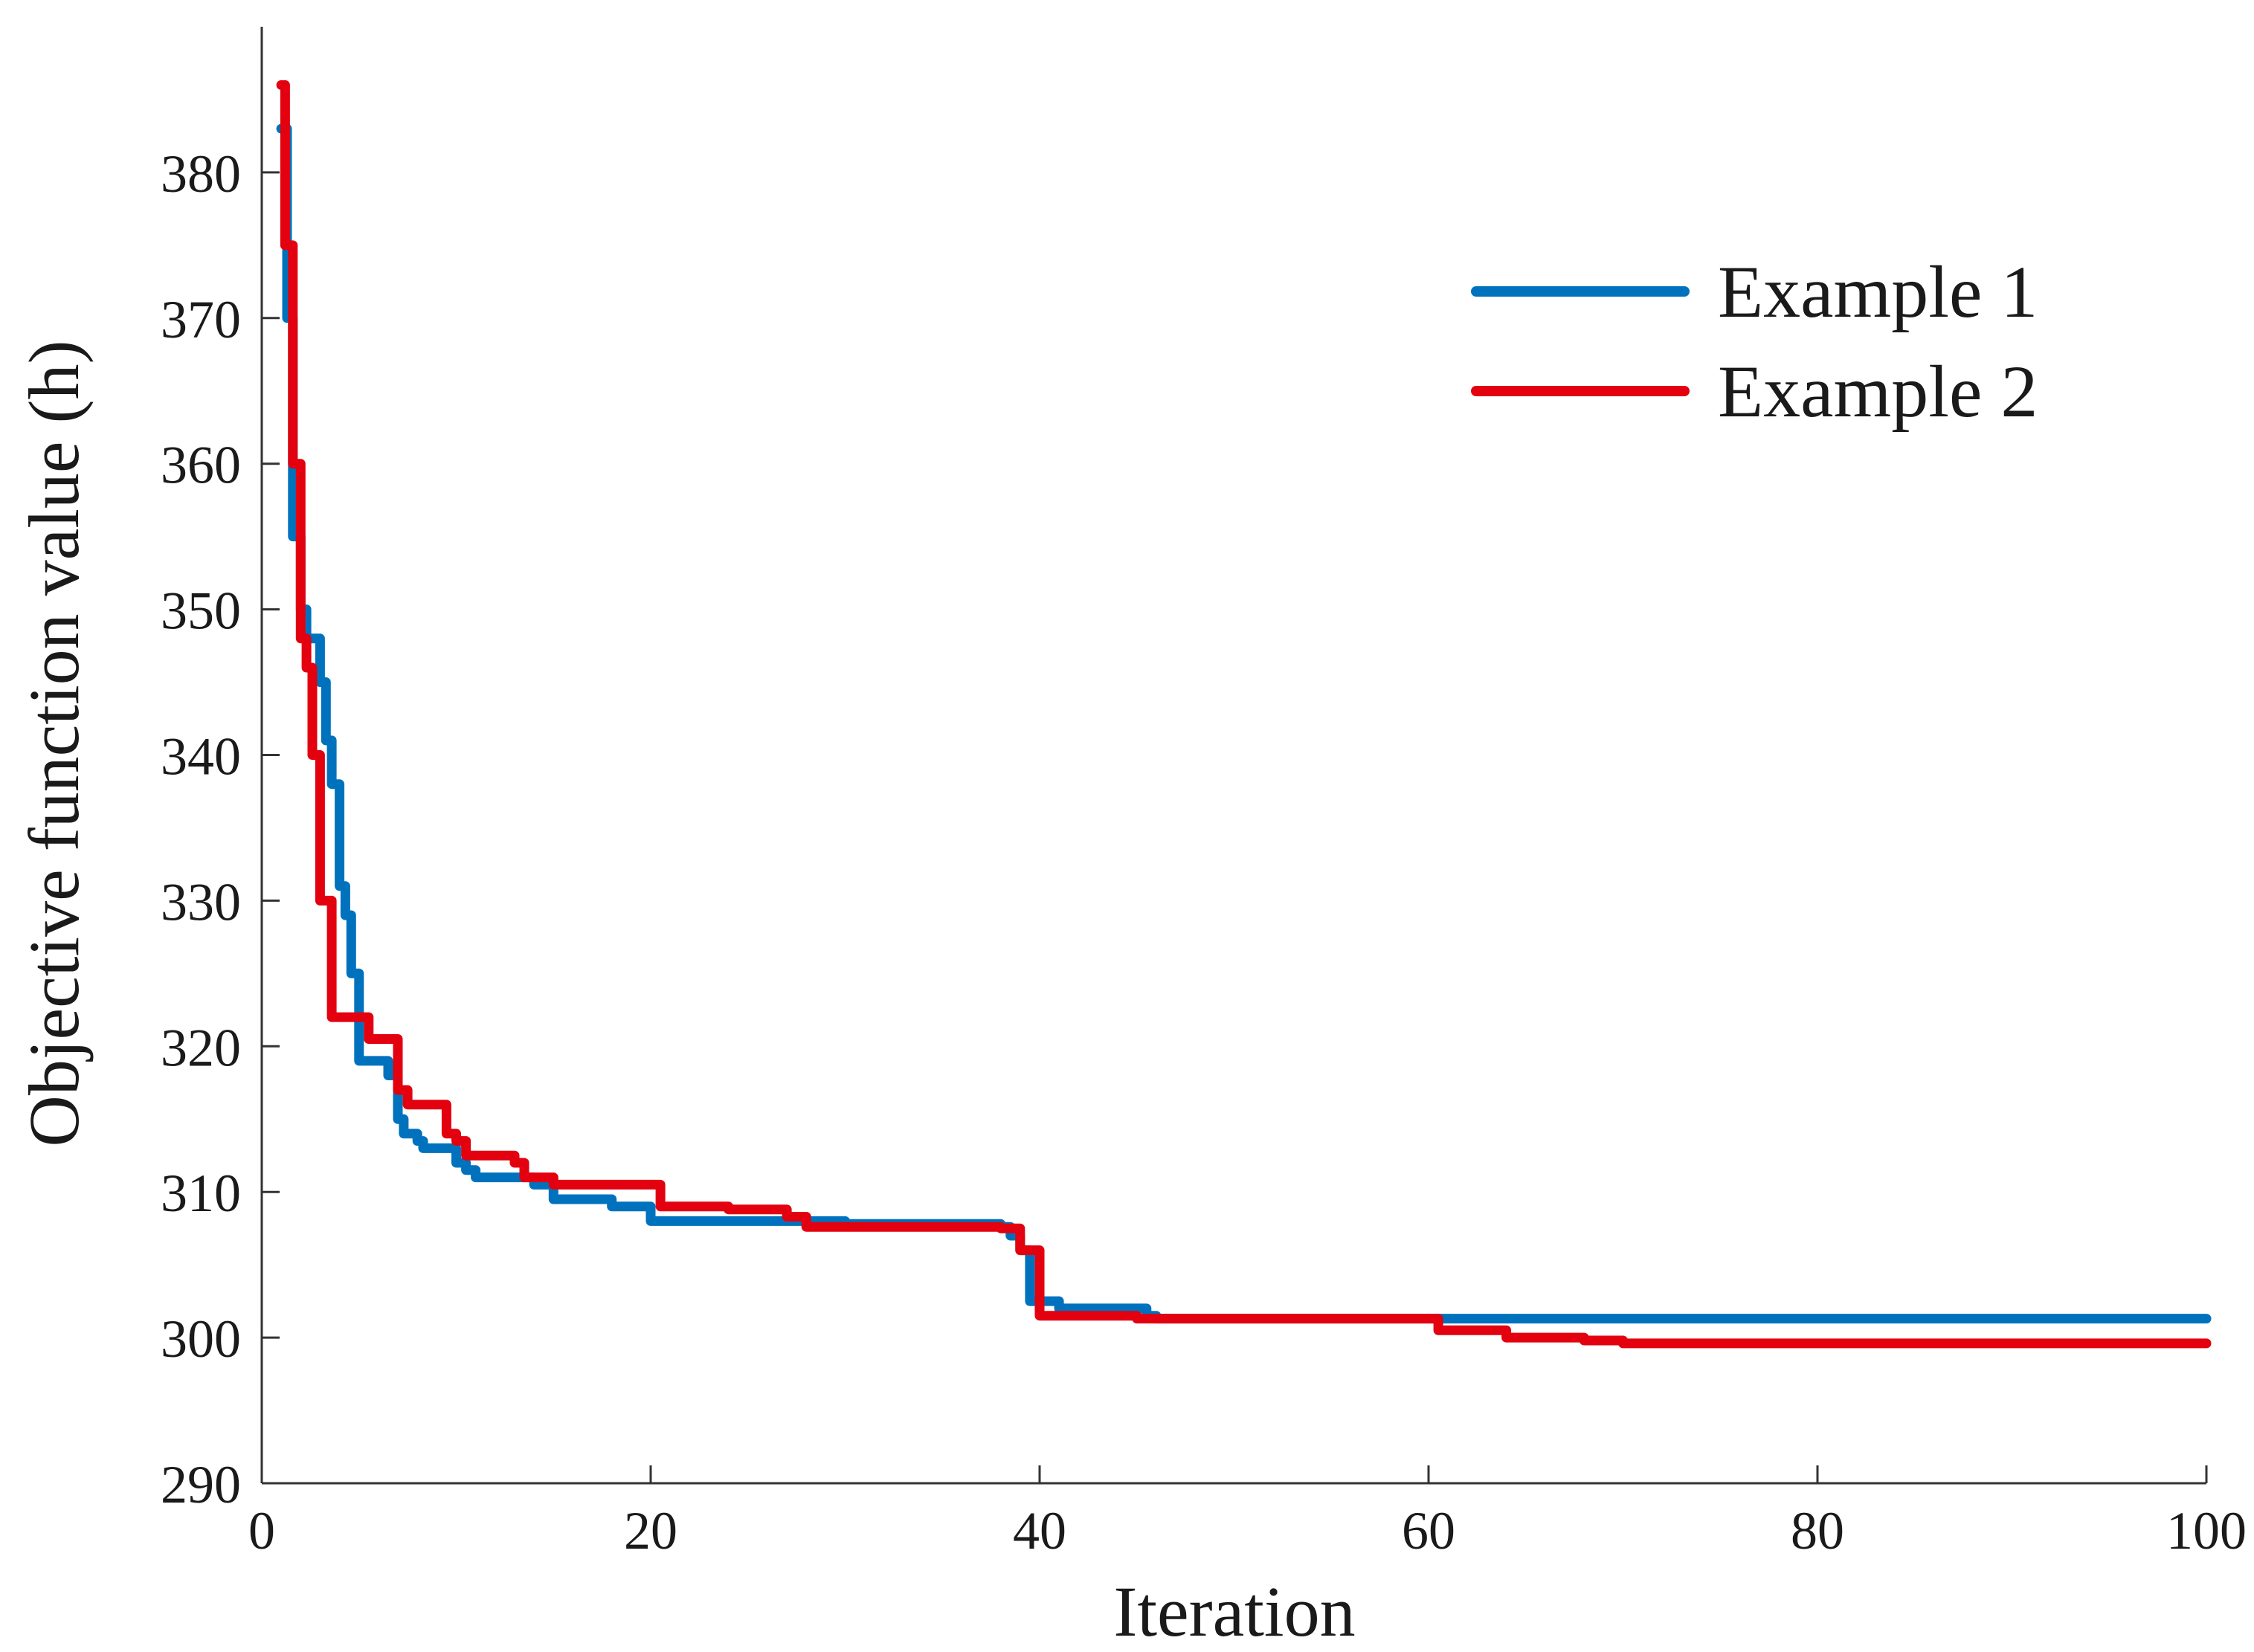 The width and height of the screenshot is (2254, 1652). What do you see at coordinates (201, 611) in the screenshot?
I see `y-tick-label: 350` at bounding box center [201, 611].